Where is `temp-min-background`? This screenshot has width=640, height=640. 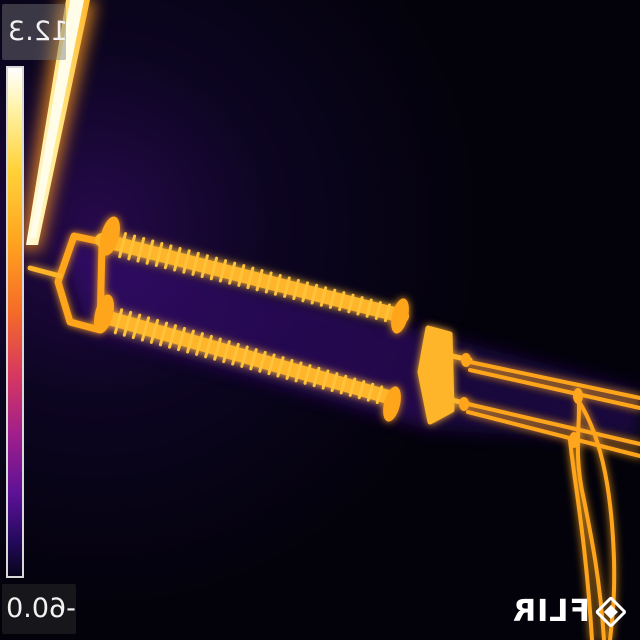 temp-min-background is located at coordinates (39, 609).